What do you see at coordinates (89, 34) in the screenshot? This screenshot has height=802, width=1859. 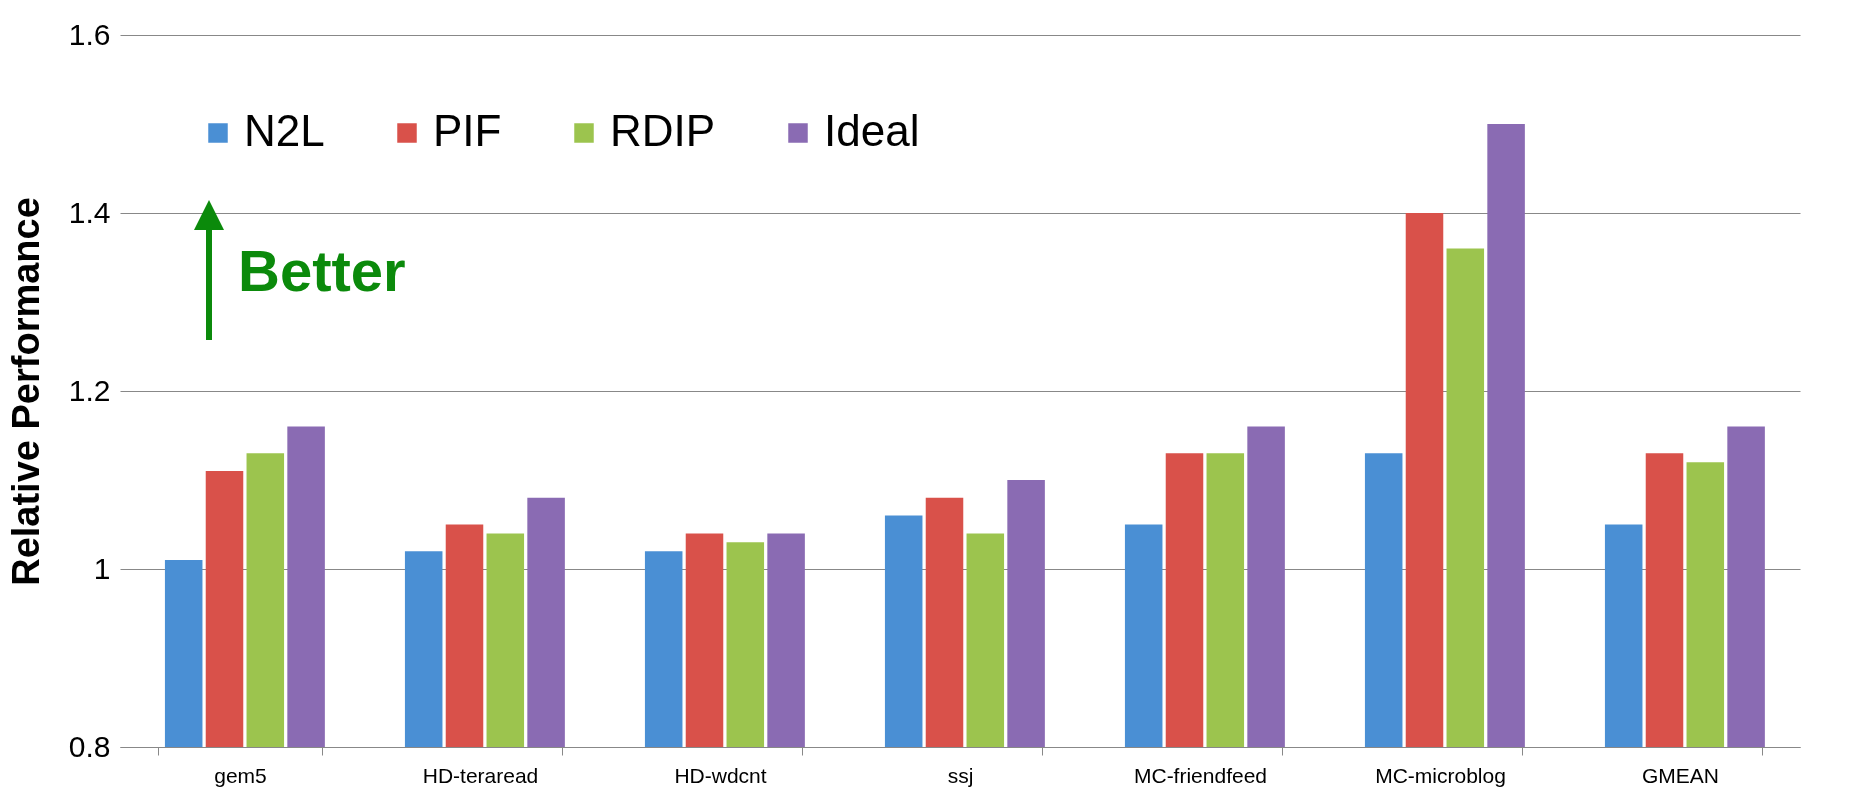 I see `y-tick-label: 1.6` at bounding box center [89, 34].